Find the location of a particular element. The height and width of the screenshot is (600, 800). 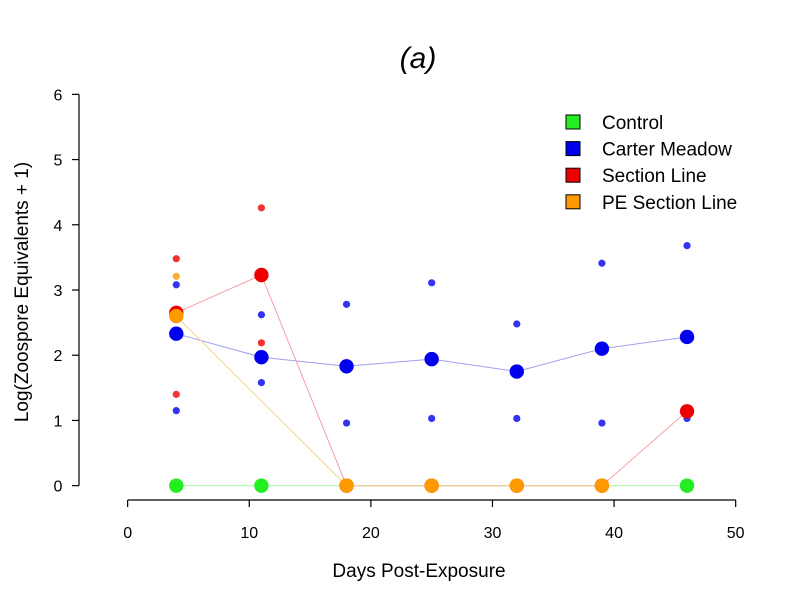

chart-title: (a) is located at coordinates (418, 58).